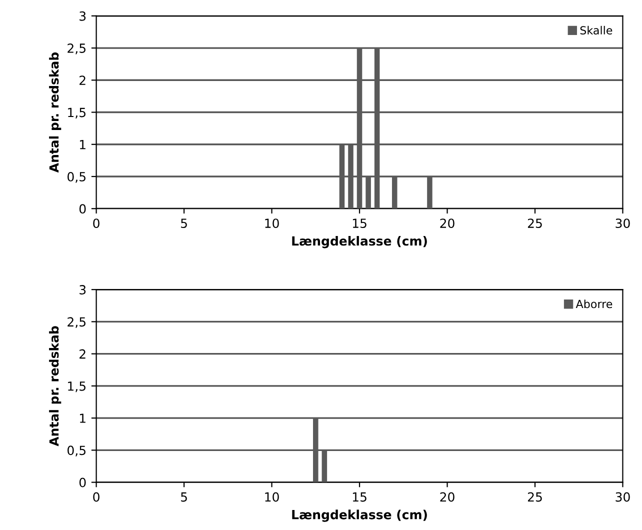 The height and width of the screenshot is (530, 642). Describe the element at coordinates (596, 30) in the screenshot. I see `legend-label: Skalle` at that location.